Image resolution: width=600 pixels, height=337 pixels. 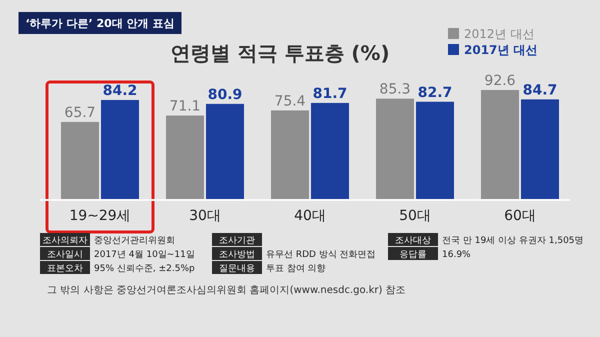 What do you see at coordinates (501, 50) in the screenshot?
I see `legend-label: 2017년 대선` at bounding box center [501, 50].